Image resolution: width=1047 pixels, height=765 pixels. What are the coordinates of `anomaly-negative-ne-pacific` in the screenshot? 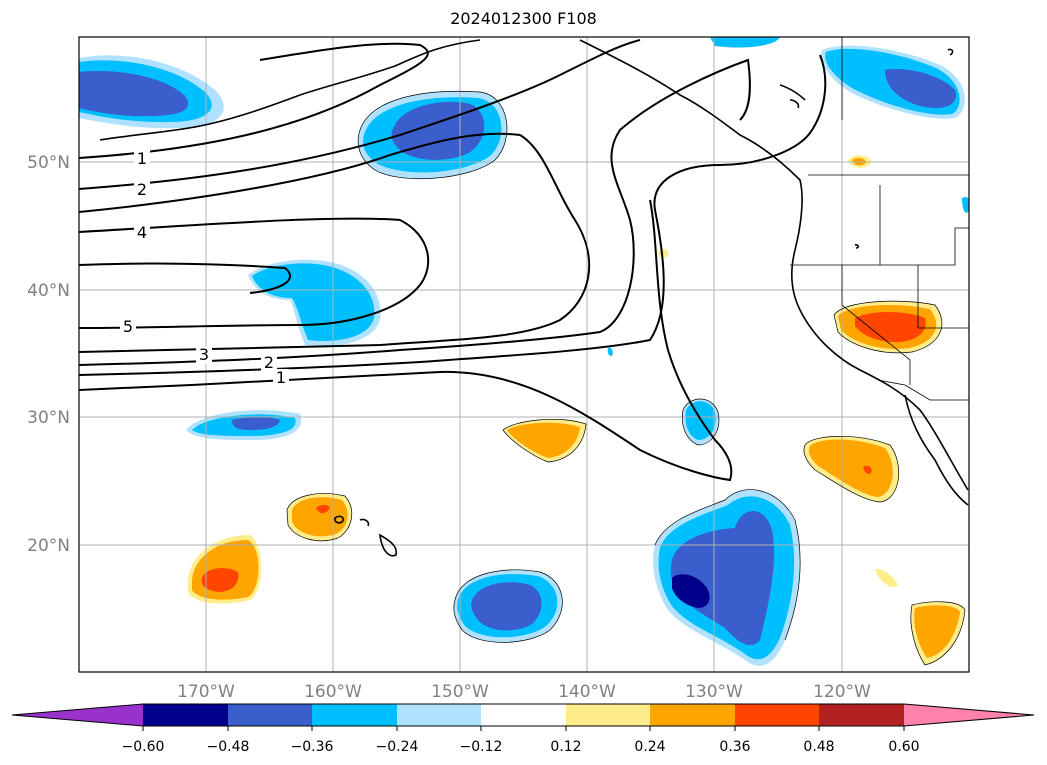 It's located at (151, 92).